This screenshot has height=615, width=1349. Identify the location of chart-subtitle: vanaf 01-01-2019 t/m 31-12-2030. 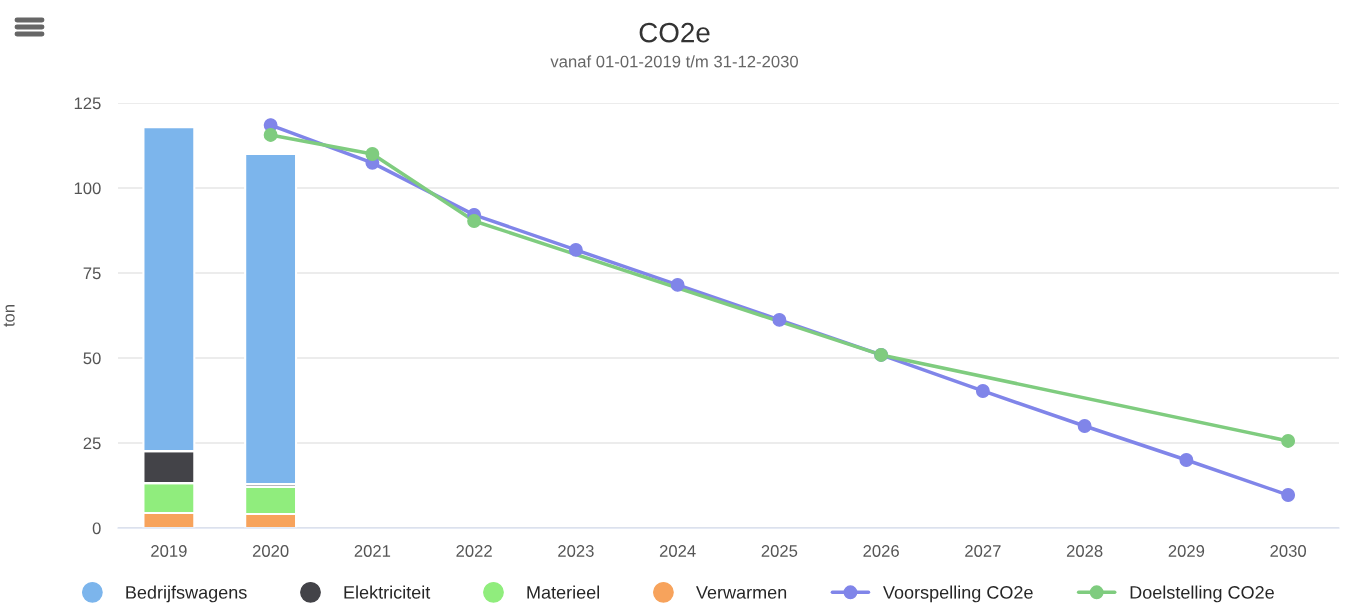
(674, 61).